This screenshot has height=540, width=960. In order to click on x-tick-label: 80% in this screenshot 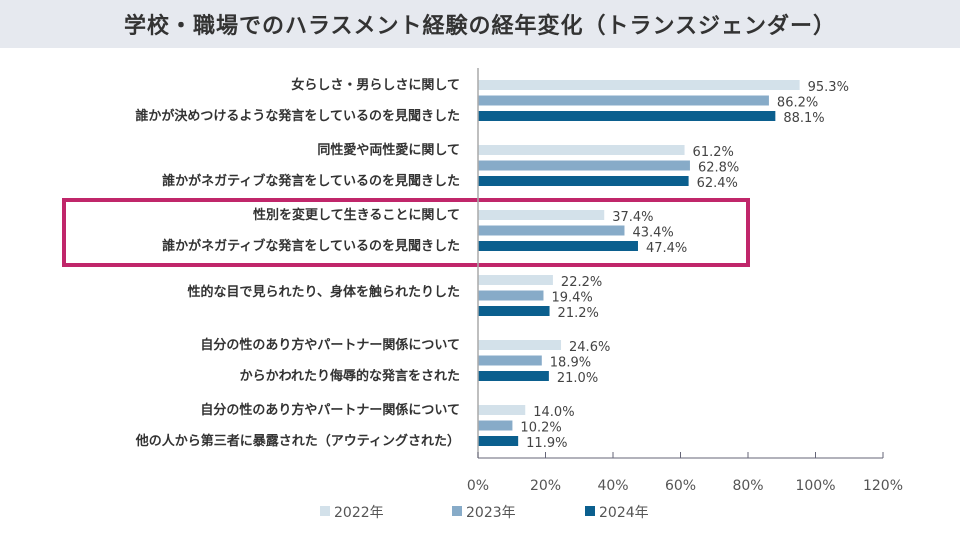, I will do `click(747, 486)`.